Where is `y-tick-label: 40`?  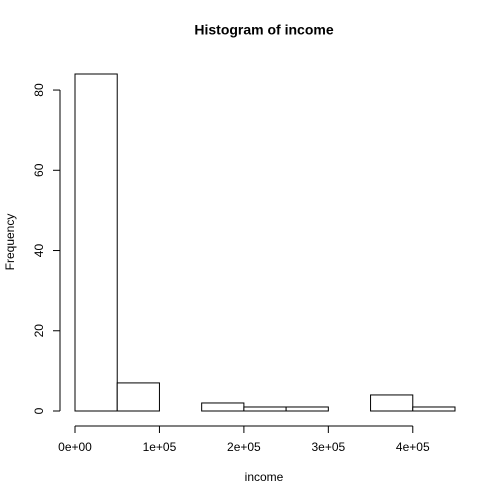 y-tick-label: 40 is located at coordinates (39, 251).